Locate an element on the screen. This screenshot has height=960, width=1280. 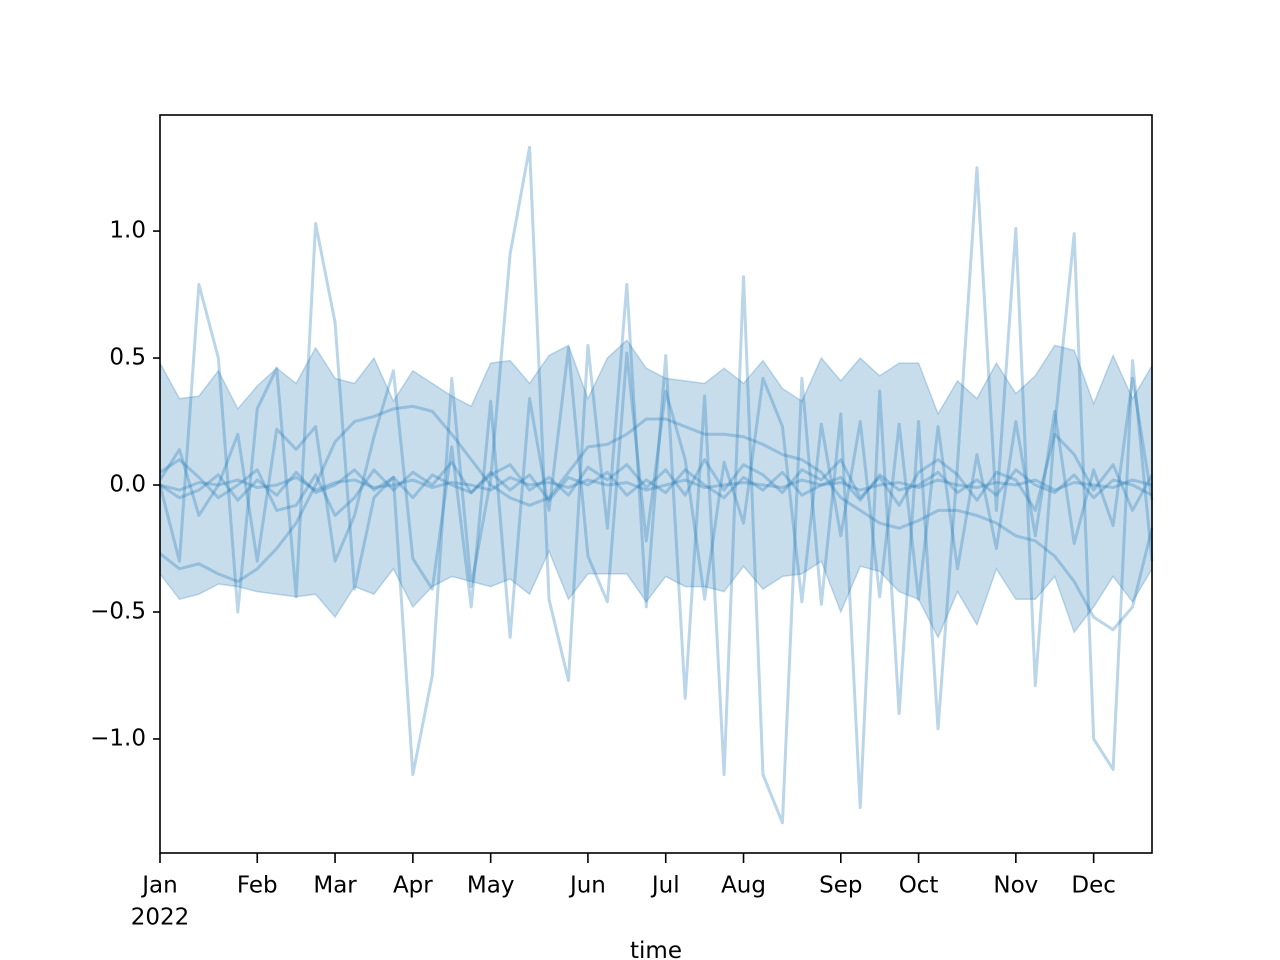
x-tick-label: Dec is located at coordinates (1093, 886).